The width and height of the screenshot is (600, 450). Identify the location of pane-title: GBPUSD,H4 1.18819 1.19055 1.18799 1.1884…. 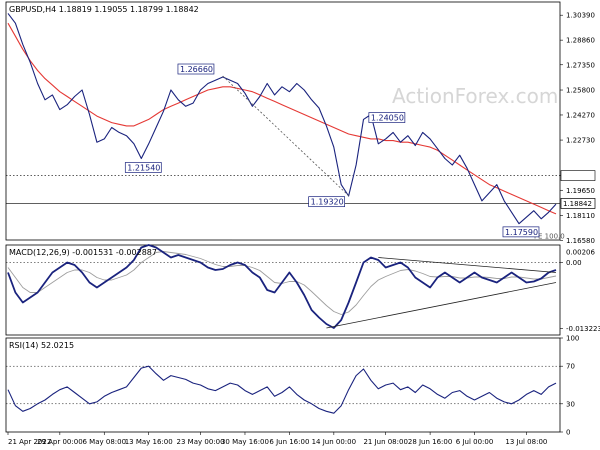
(104, 9).